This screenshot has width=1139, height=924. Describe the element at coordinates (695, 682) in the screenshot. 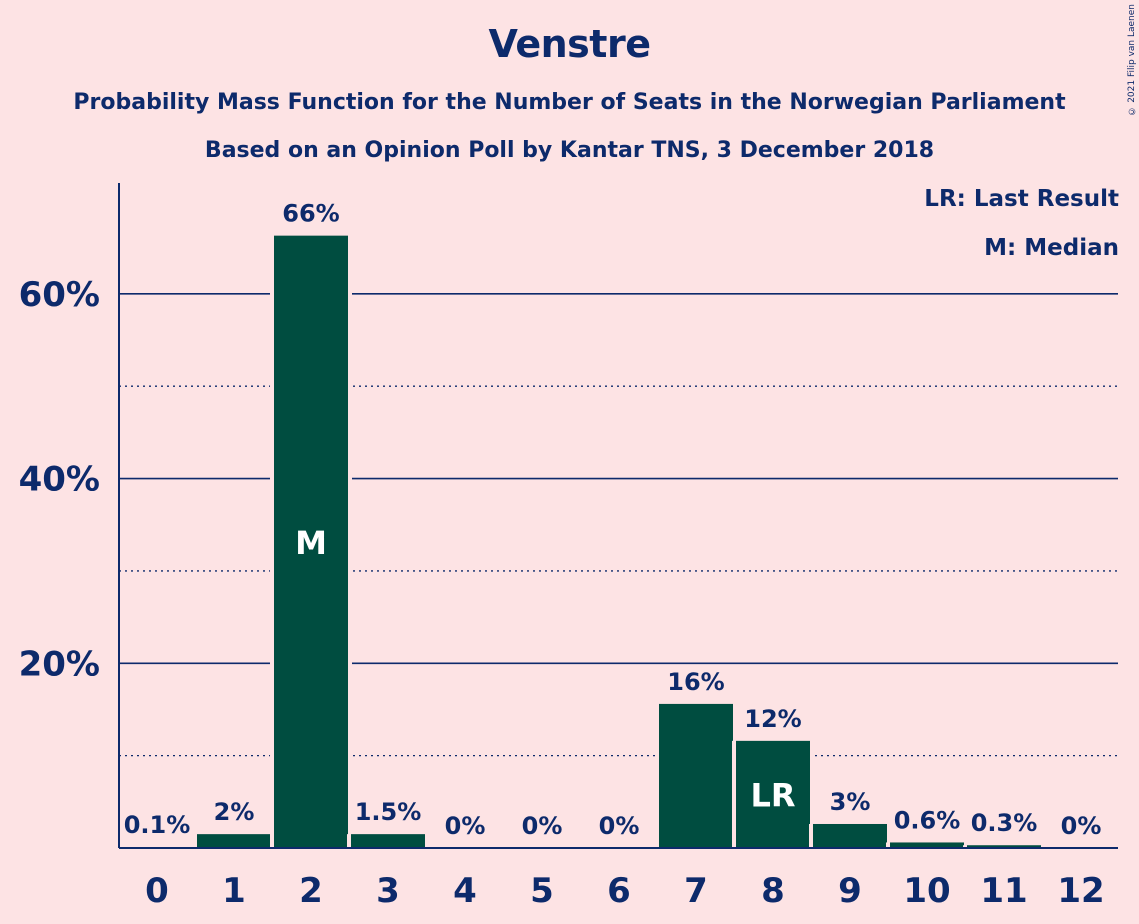

I see `data-label: 16%` at that location.